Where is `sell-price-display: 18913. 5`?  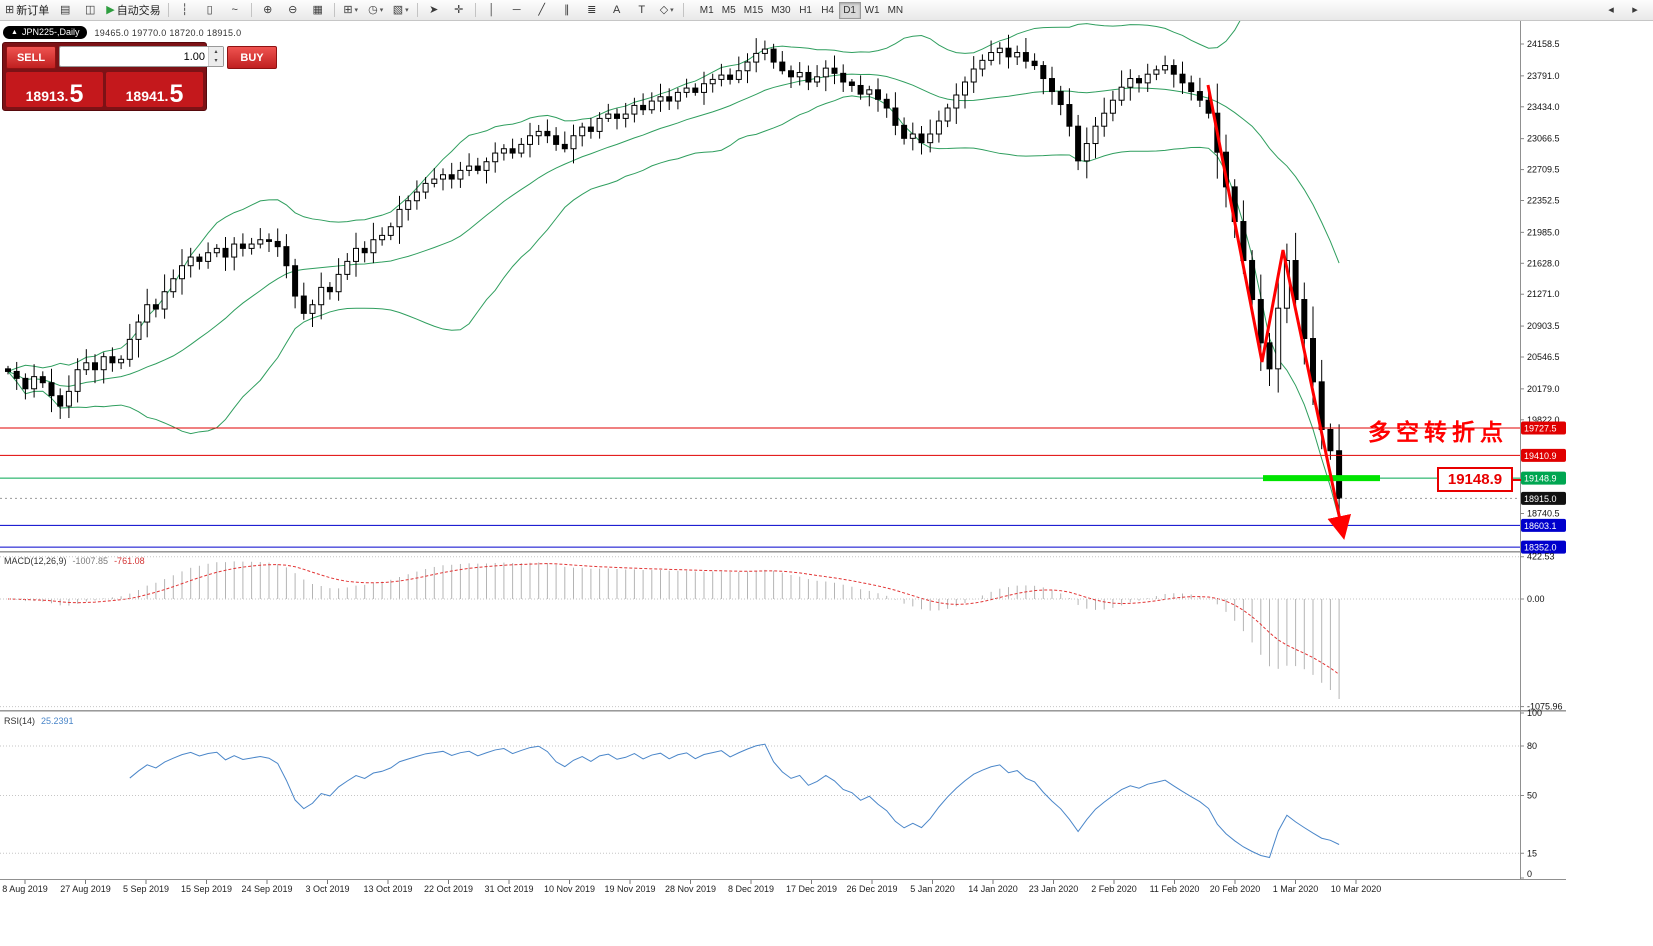 sell-price-display: 18913. 5 is located at coordinates (54, 89).